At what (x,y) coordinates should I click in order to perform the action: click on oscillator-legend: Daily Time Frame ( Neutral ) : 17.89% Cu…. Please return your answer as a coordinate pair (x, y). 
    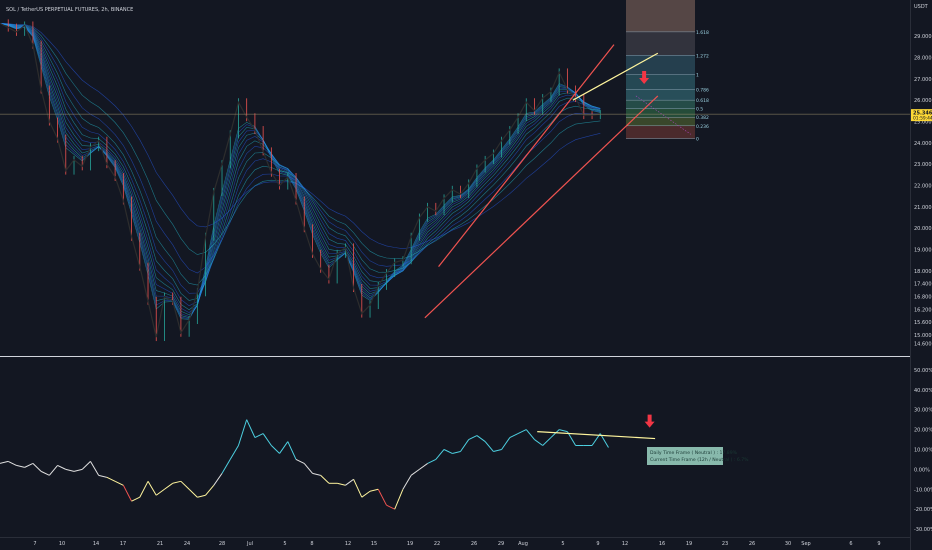
    Looking at the image, I should click on (698, 456).